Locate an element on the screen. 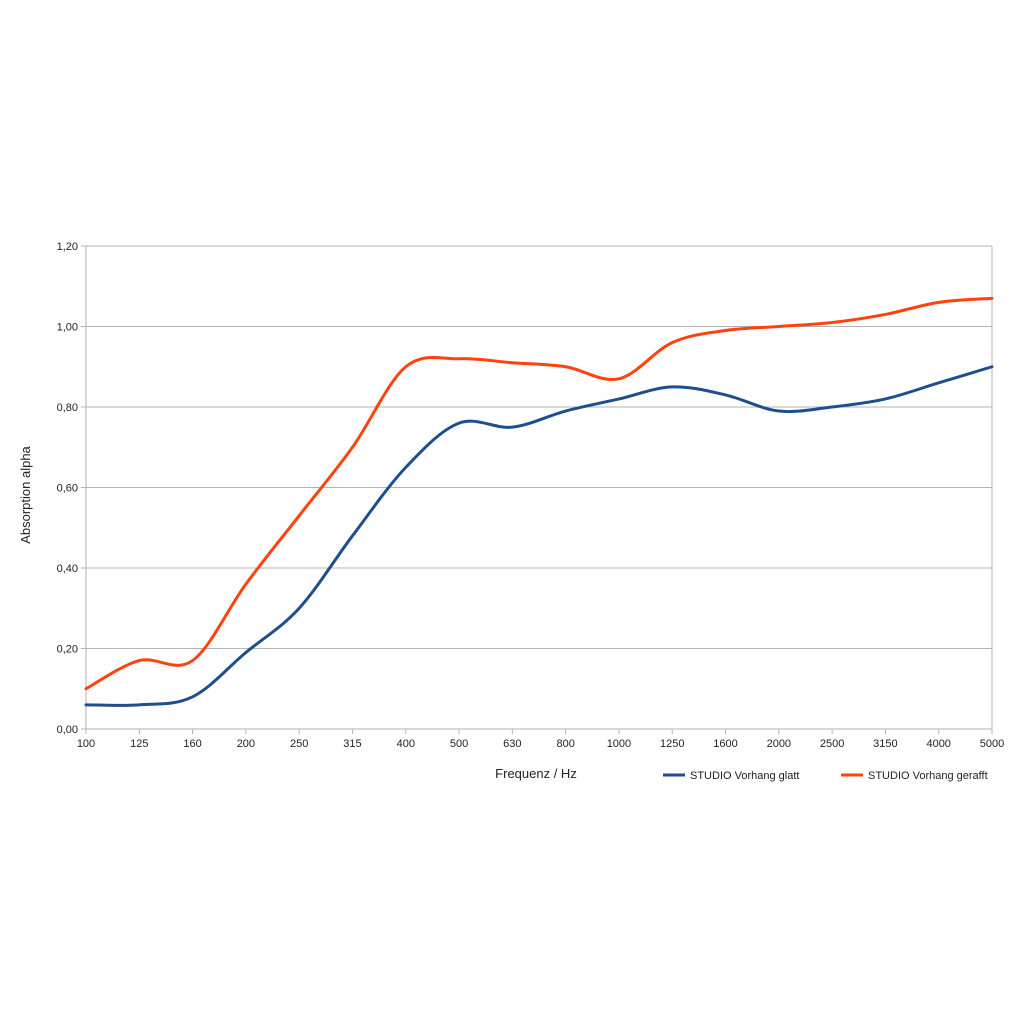 This screenshot has height=1024, width=1024. x-tick-label: 400 is located at coordinates (406, 744).